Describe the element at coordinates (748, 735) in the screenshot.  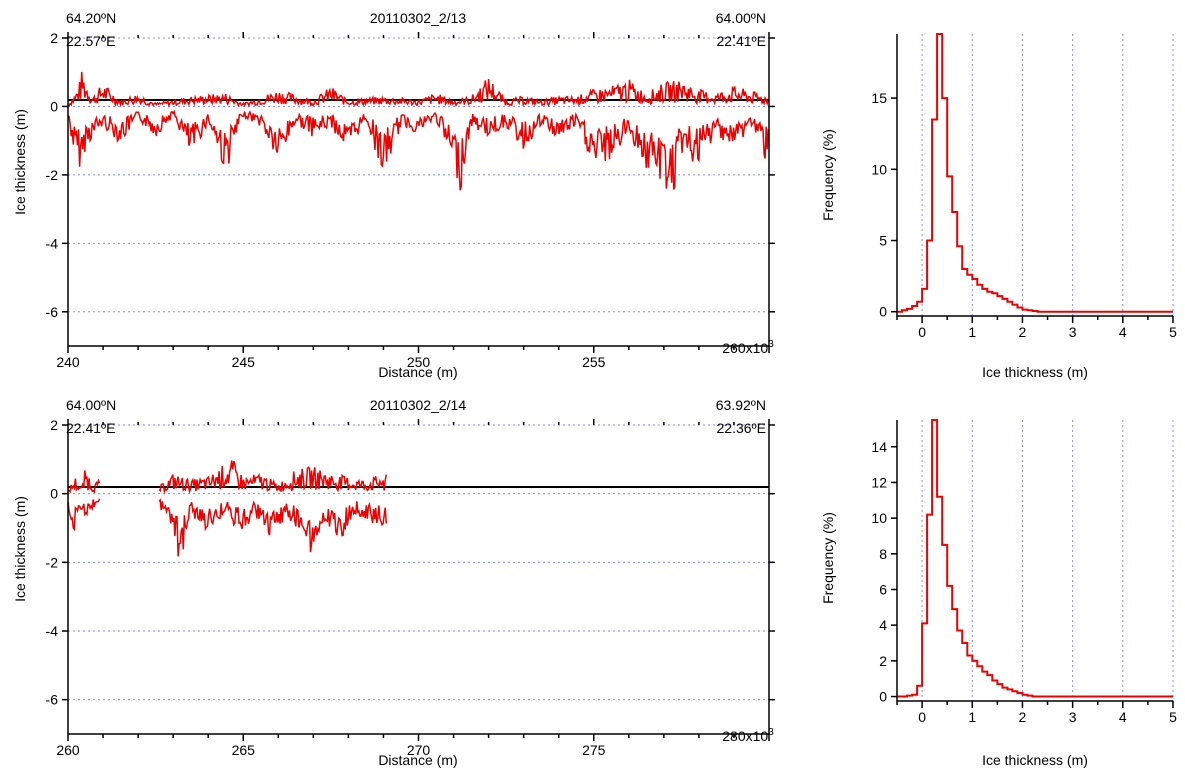
I see `x-tick-label-last: 280x103` at that location.